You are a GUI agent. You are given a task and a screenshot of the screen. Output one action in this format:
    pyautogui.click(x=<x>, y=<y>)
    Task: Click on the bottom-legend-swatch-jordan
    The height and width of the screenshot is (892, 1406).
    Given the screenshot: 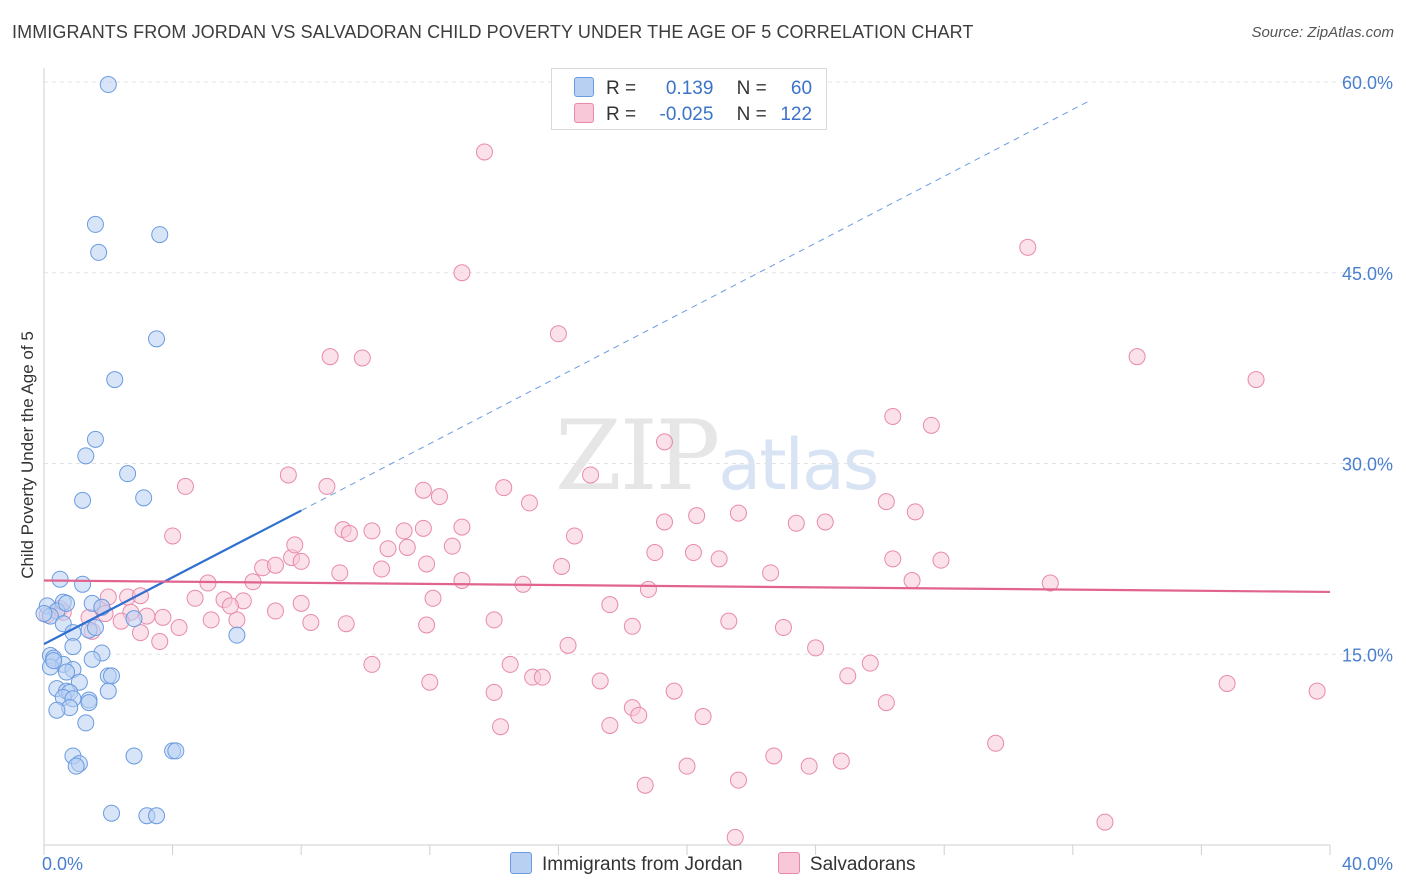 What is the action you would take?
    pyautogui.click(x=521, y=863)
    